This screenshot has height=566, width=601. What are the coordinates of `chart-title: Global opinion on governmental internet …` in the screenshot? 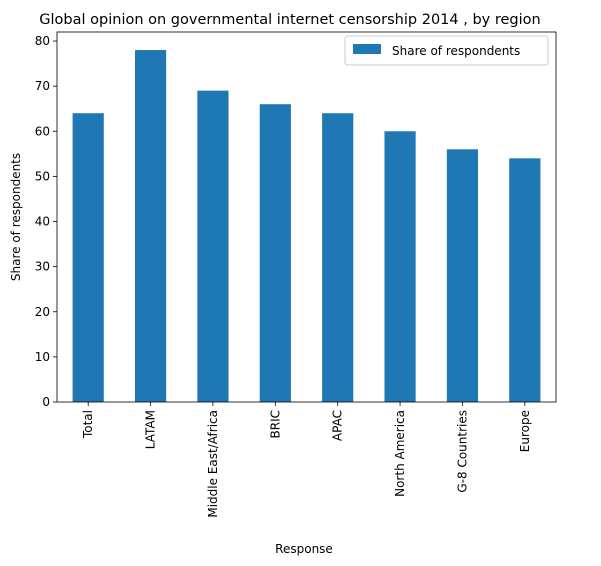 It's located at (289, 20).